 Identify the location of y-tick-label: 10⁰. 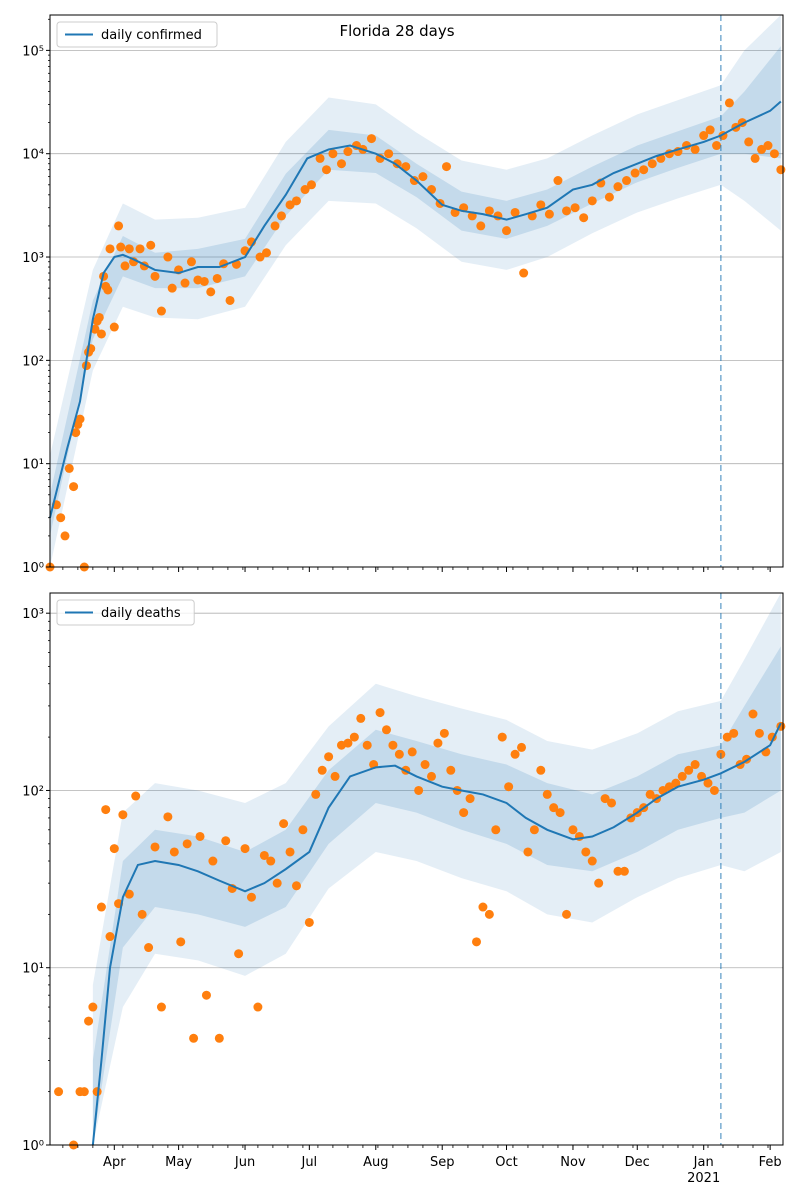
(33, 1146).